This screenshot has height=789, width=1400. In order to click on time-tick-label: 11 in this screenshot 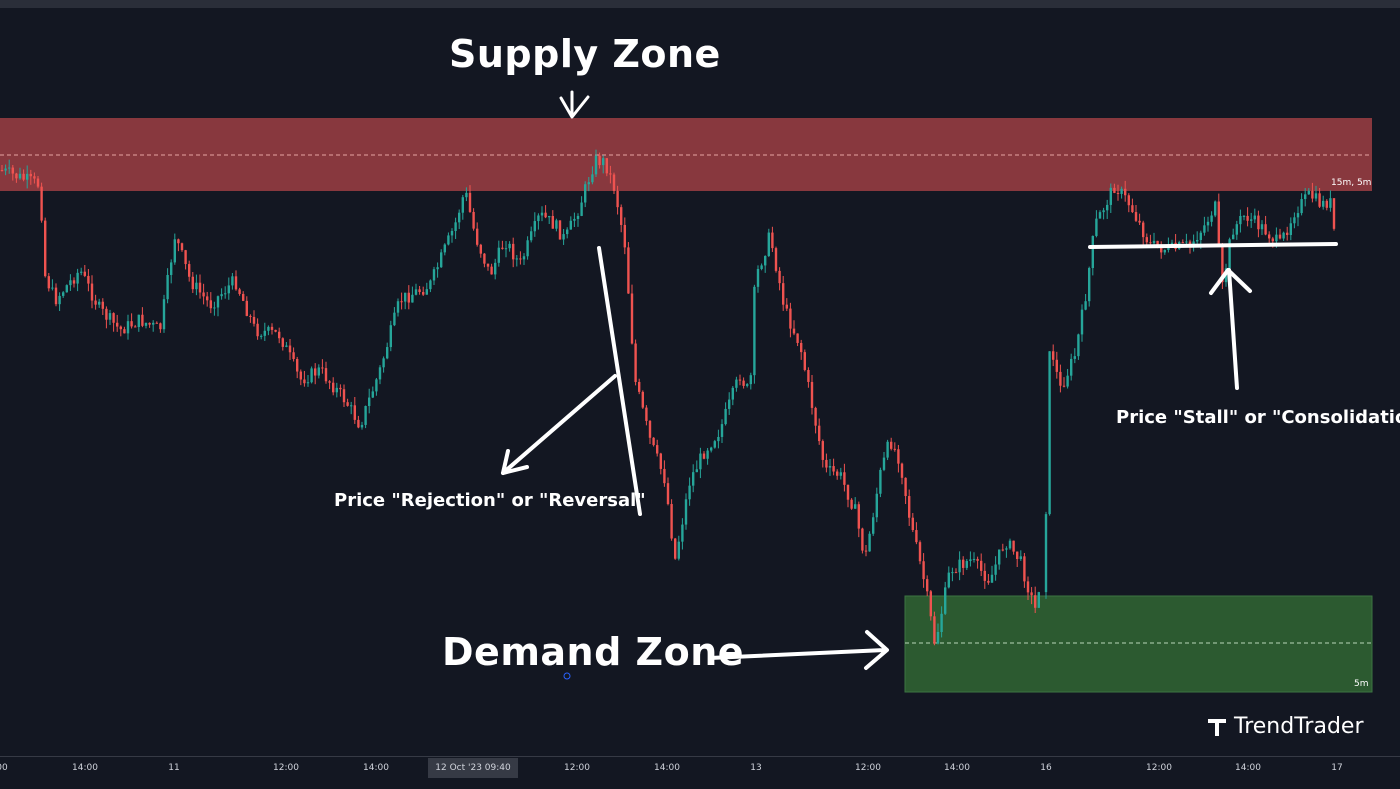, I will do `click(174, 768)`.